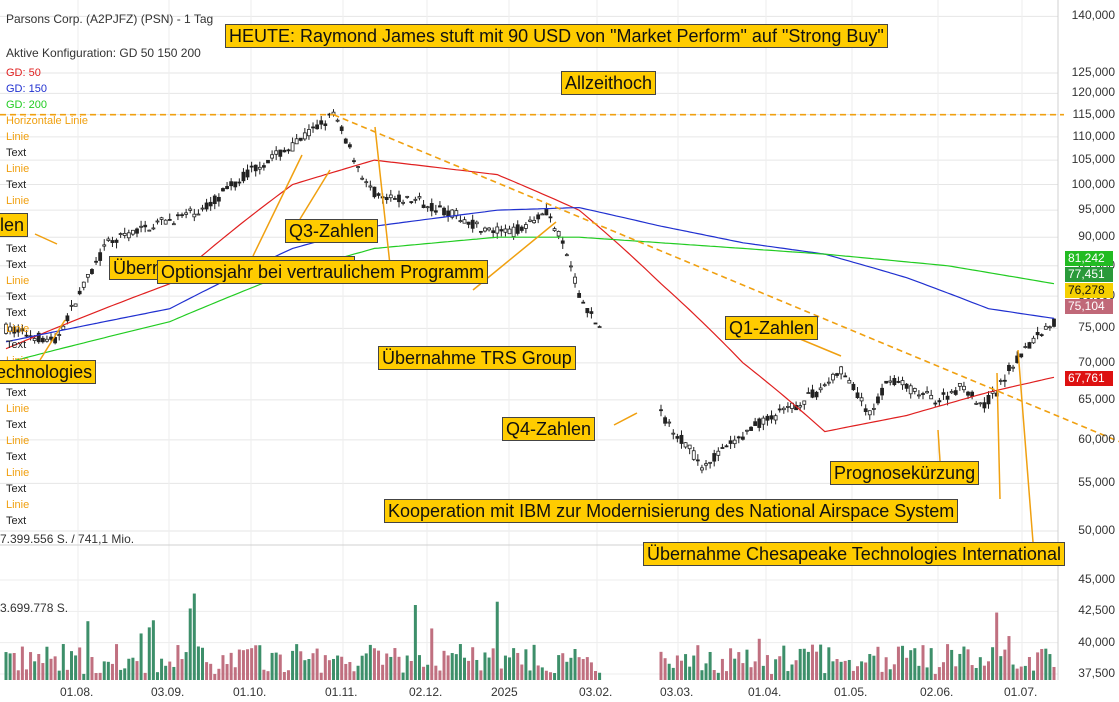 Image resolution: width=1119 pixels, height=702 pixels. I want to click on x-tick-label: 03.02., so click(596, 692).